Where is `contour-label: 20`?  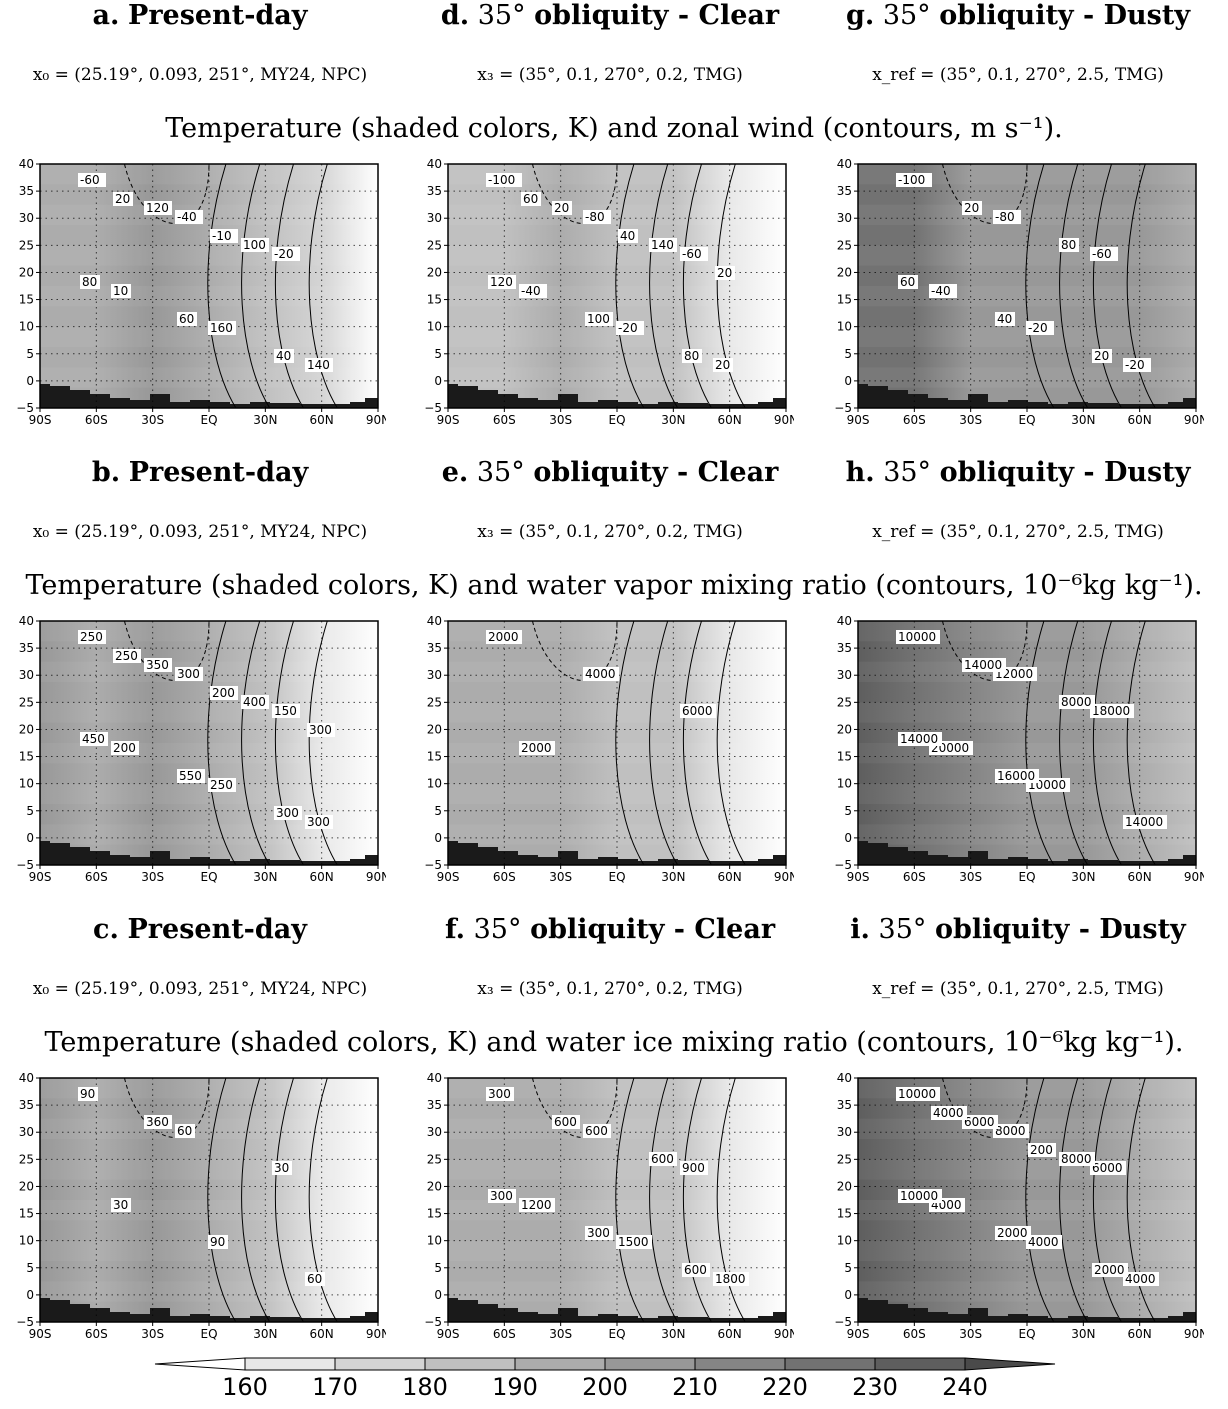 contour-label: 20 is located at coordinates (123, 199).